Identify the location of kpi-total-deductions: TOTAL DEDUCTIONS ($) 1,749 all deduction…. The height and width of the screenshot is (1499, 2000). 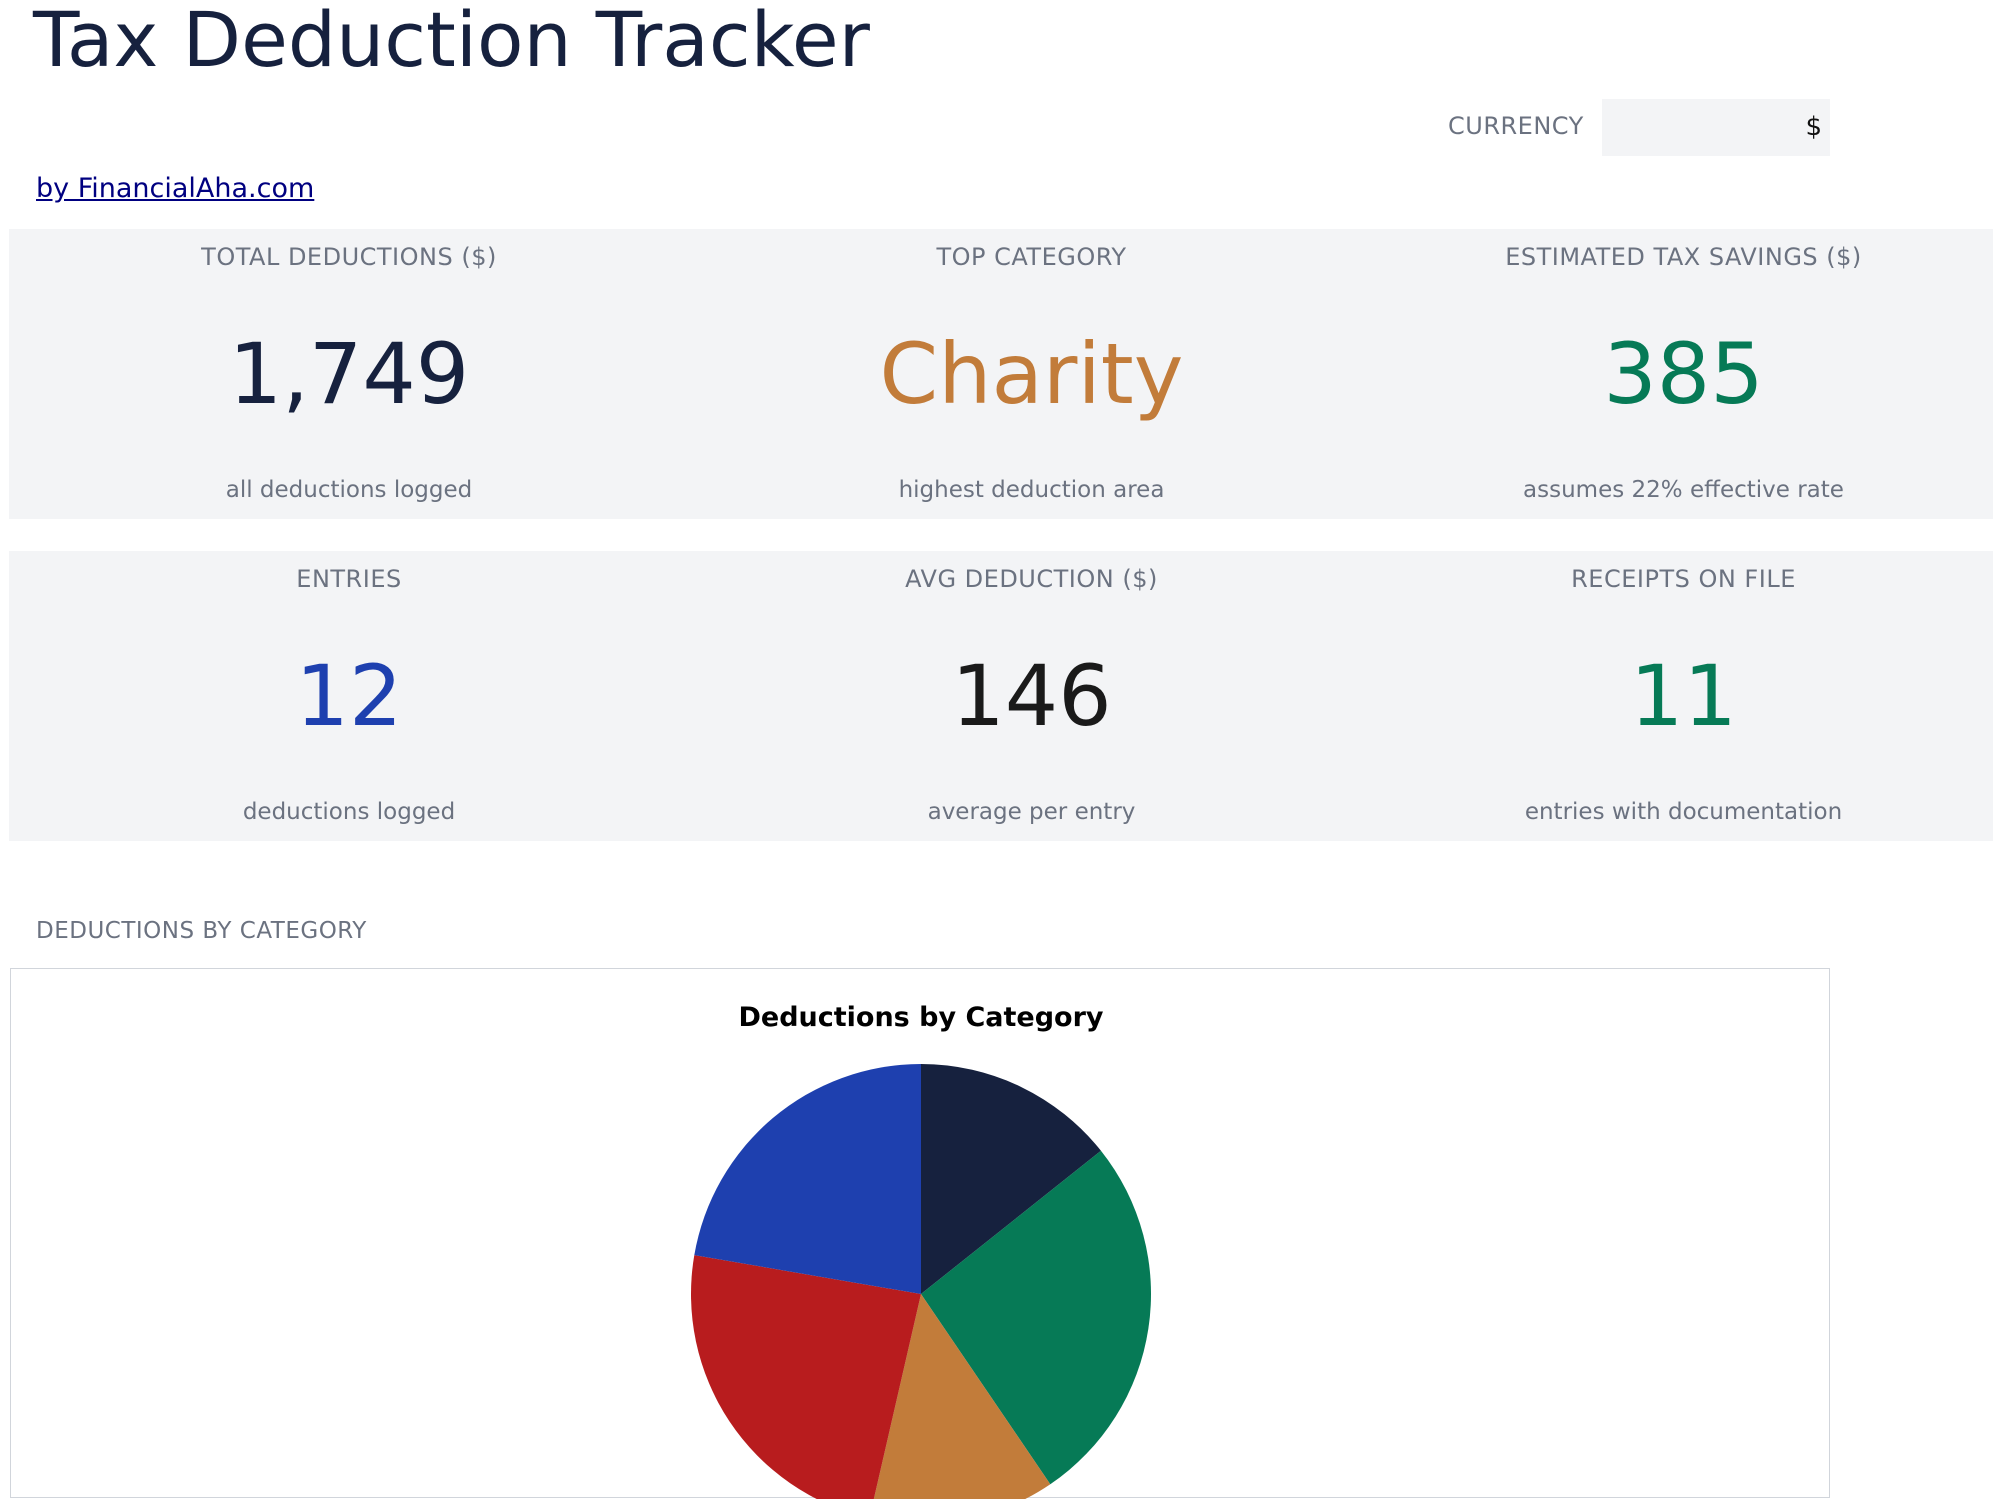
(349, 374).